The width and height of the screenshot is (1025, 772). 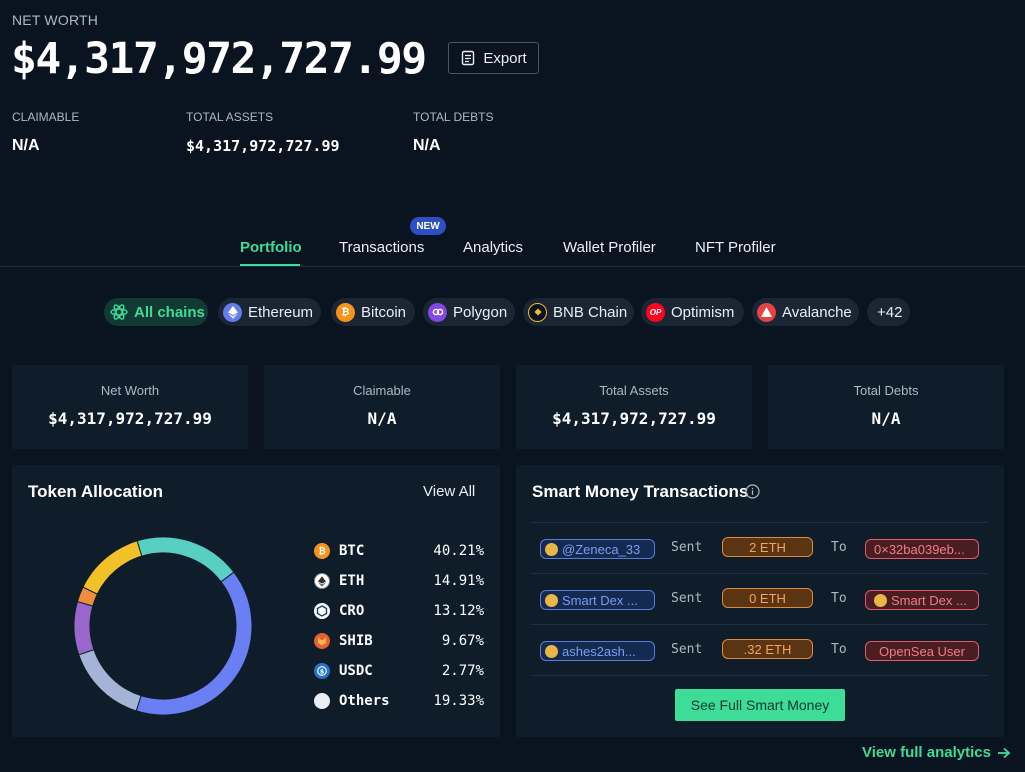 What do you see at coordinates (462, 671) in the screenshot?
I see `token-percent: 2.77%` at bounding box center [462, 671].